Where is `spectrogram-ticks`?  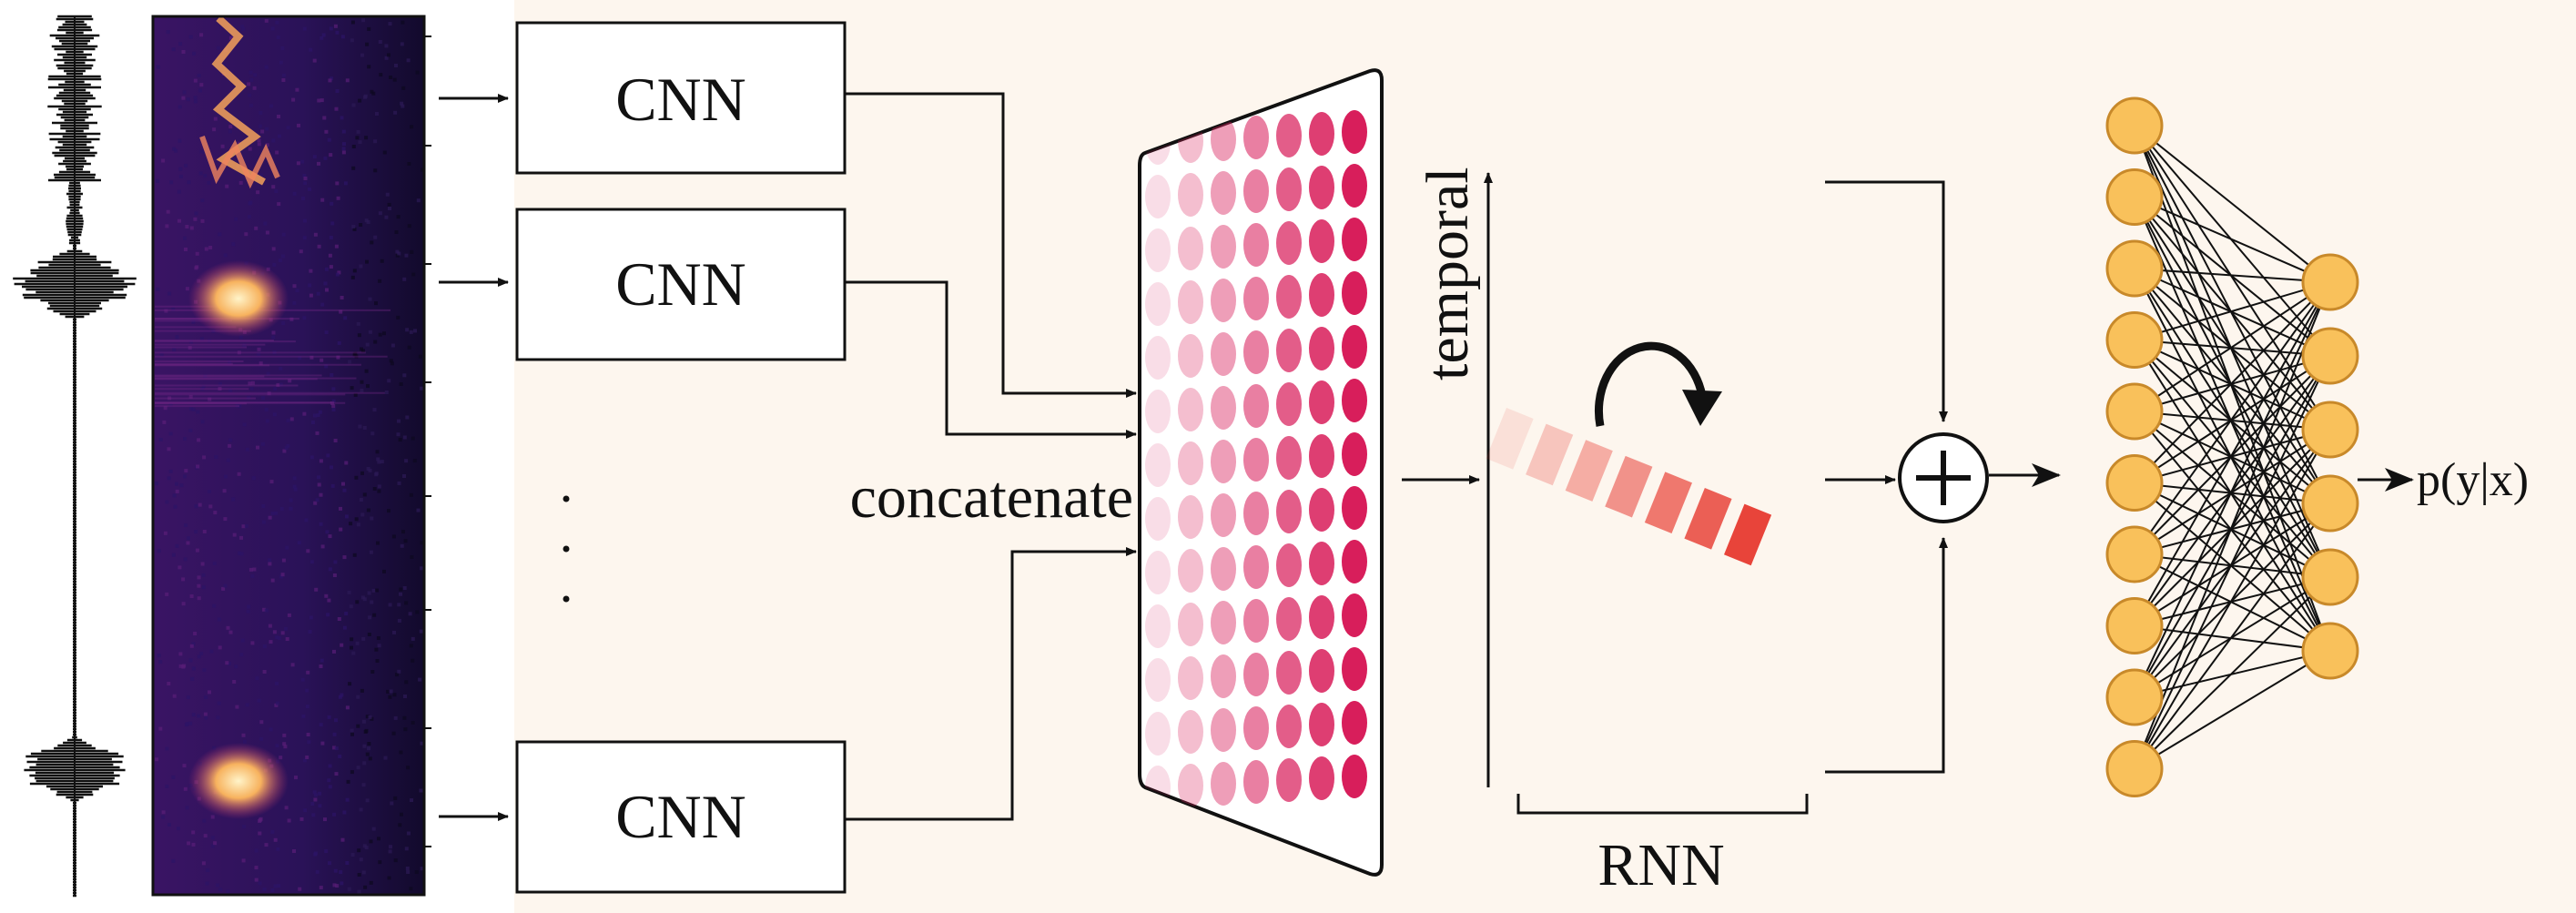 spectrogram-ticks is located at coordinates (427, 441).